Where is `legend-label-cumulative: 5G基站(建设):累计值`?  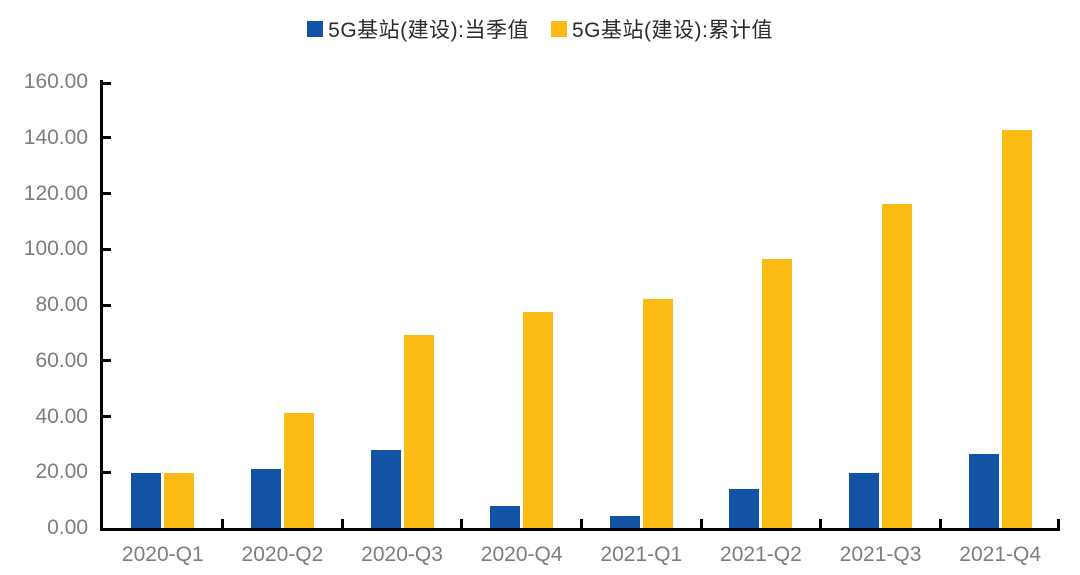 legend-label-cumulative: 5G基站(建设):累计值 is located at coordinates (672, 30).